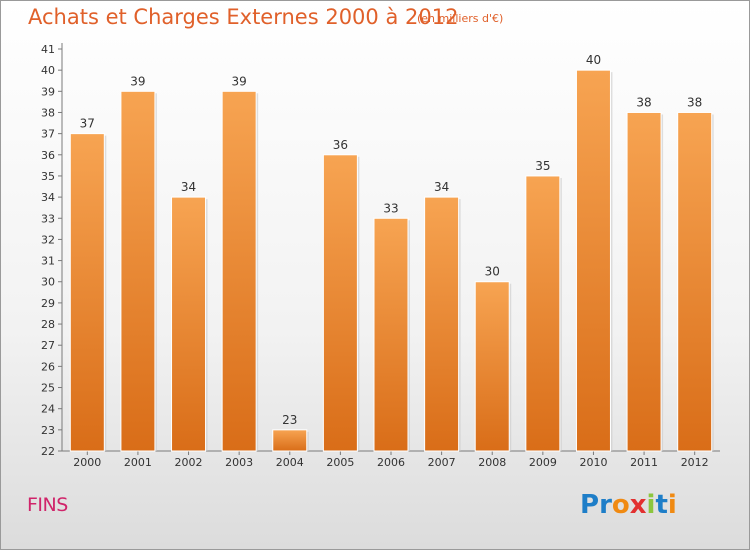  Describe the element at coordinates (442, 324) in the screenshot. I see `bar-2007` at that location.